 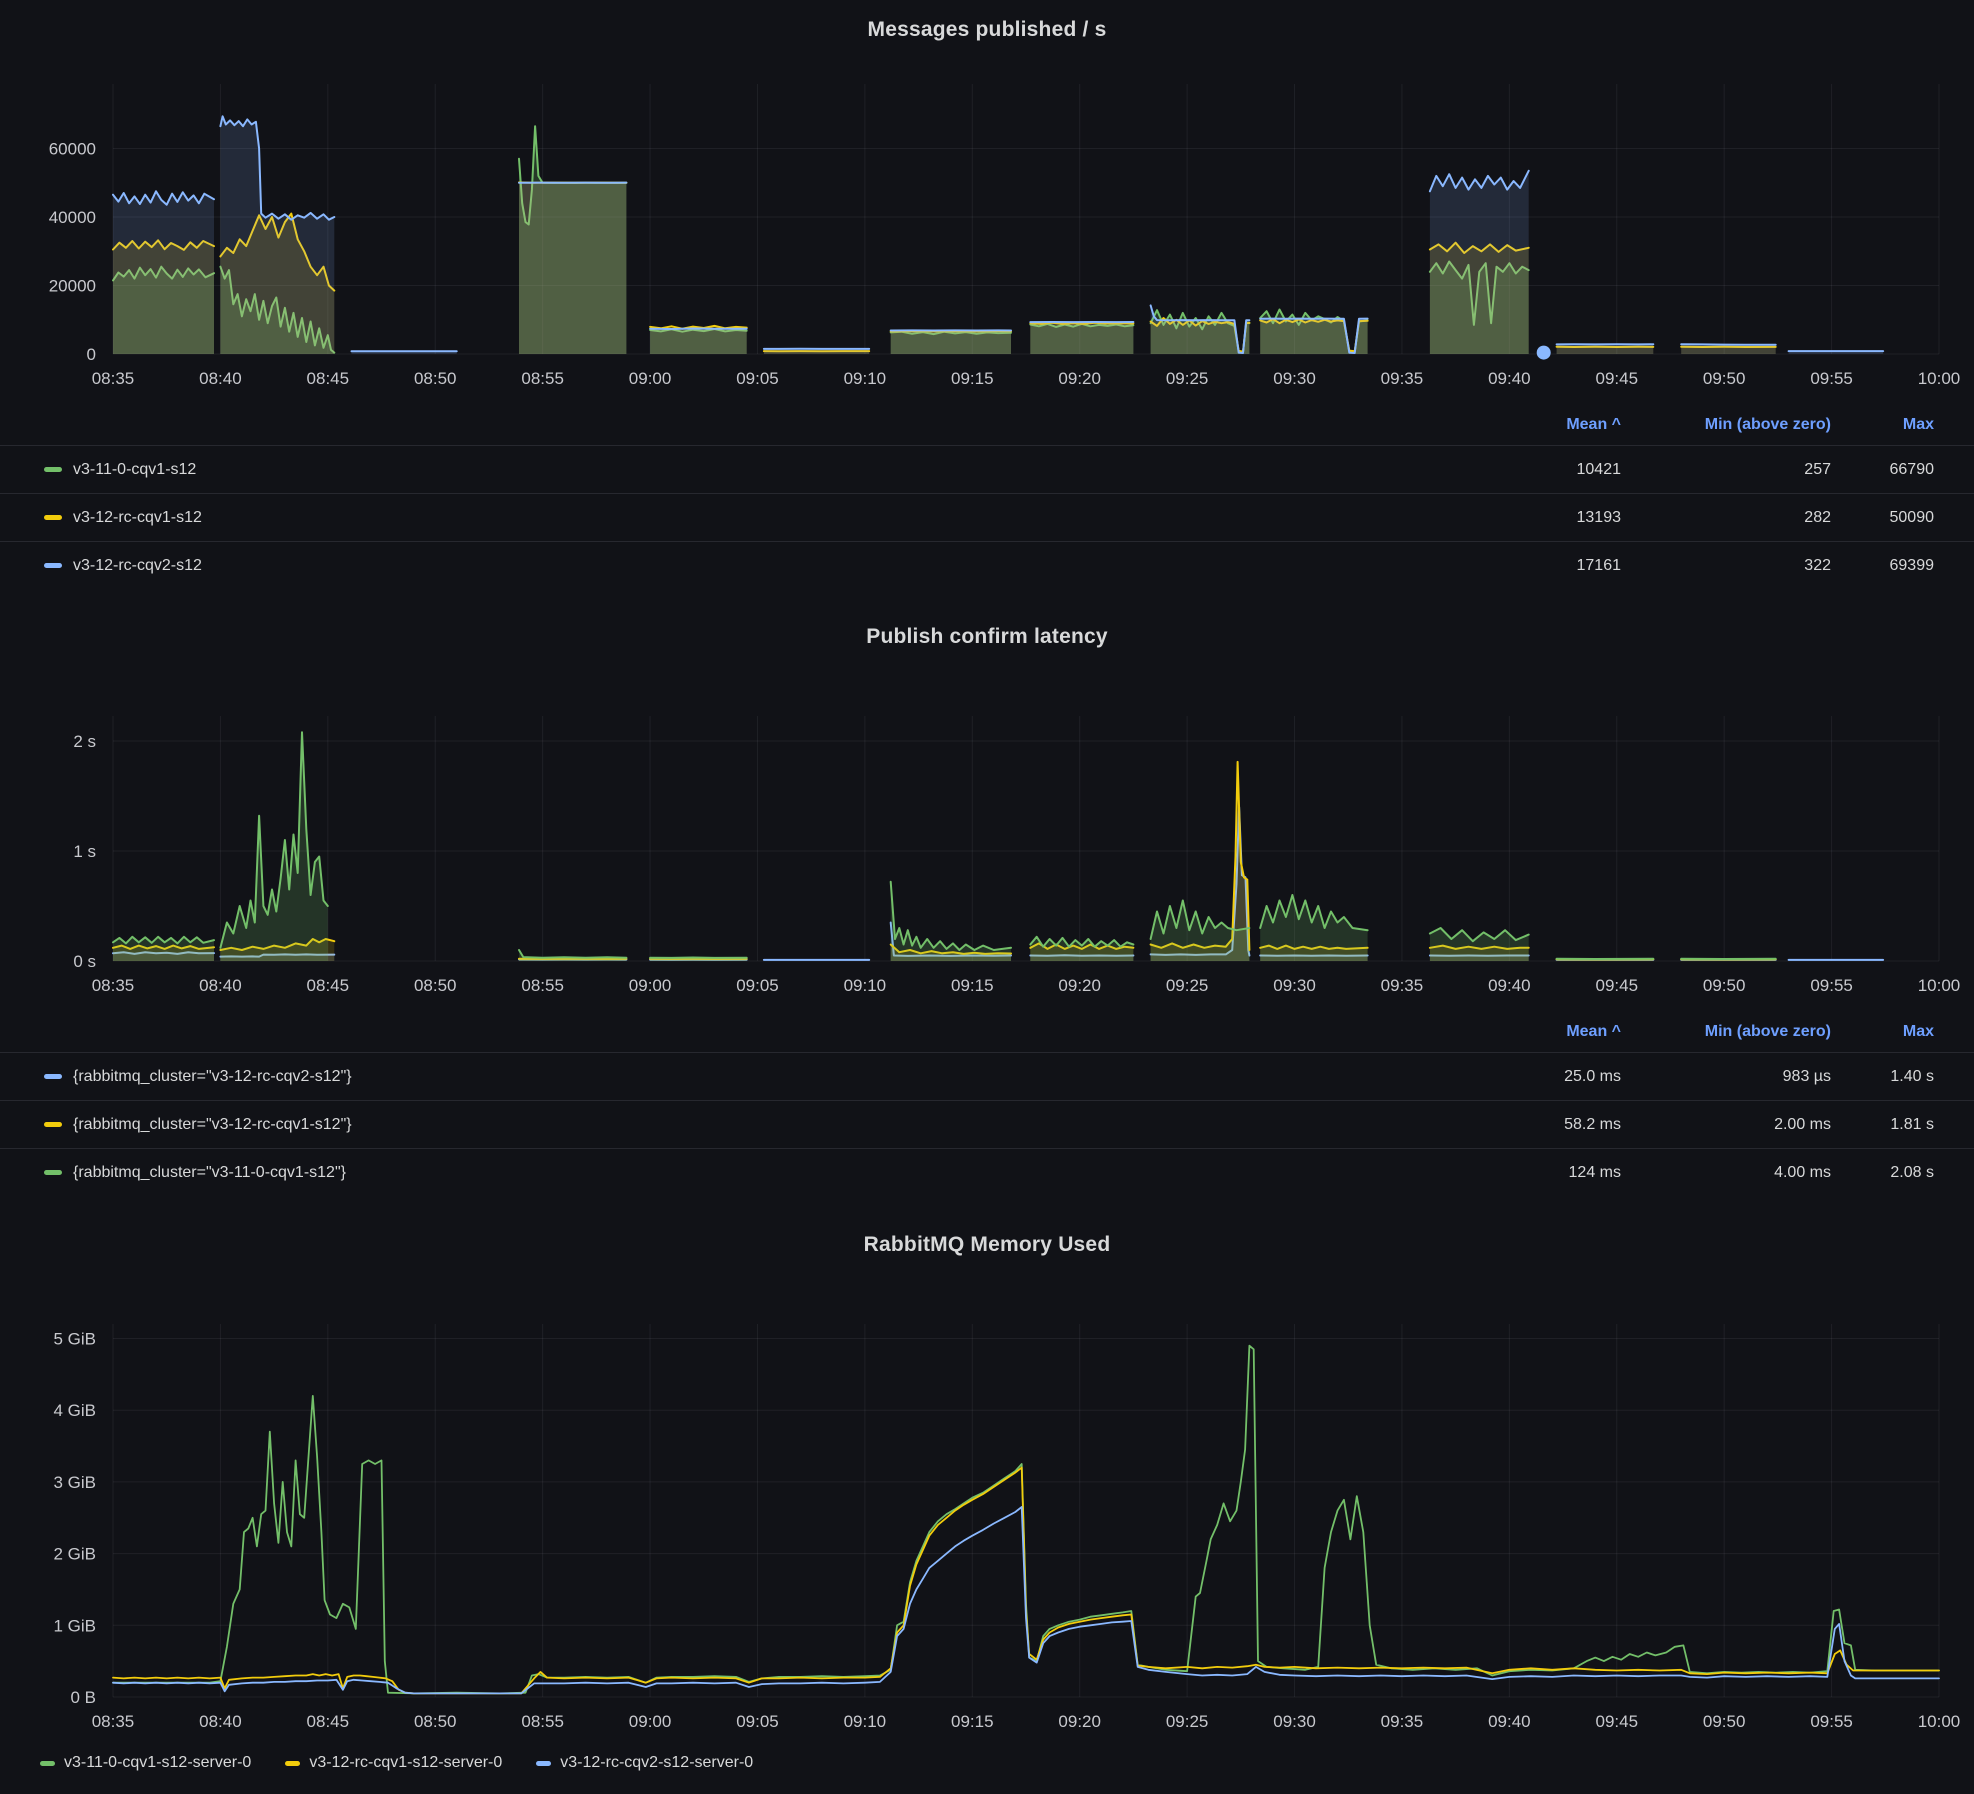 What do you see at coordinates (137, 517) in the screenshot?
I see `series-name: v3-12-rc-cqv1-s12` at bounding box center [137, 517].